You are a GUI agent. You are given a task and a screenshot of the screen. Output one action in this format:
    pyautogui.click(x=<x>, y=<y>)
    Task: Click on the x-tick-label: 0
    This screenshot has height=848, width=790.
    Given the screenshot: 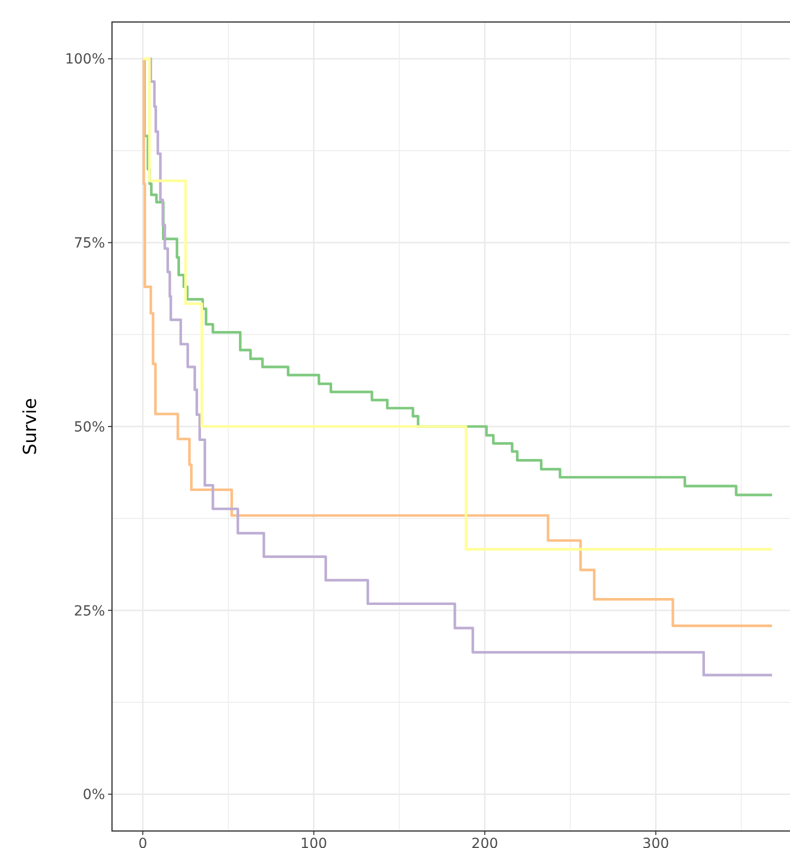 What is the action you would take?
    pyautogui.click(x=143, y=842)
    